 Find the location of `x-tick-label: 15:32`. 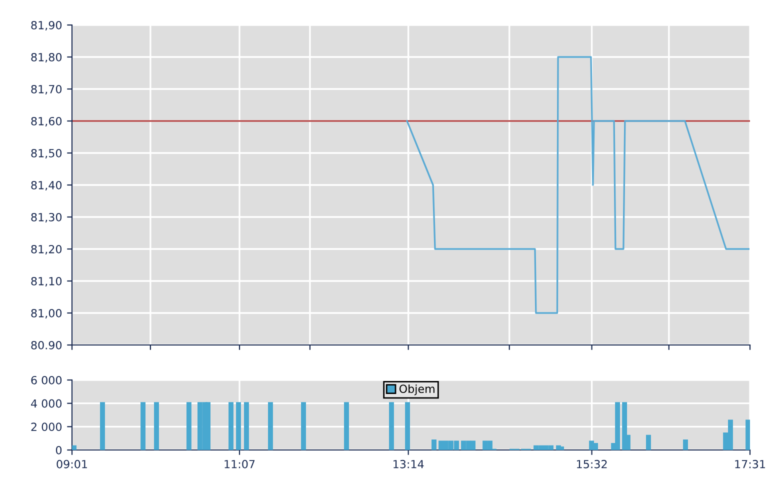

x-tick-label: 15:32 is located at coordinates (592, 464).